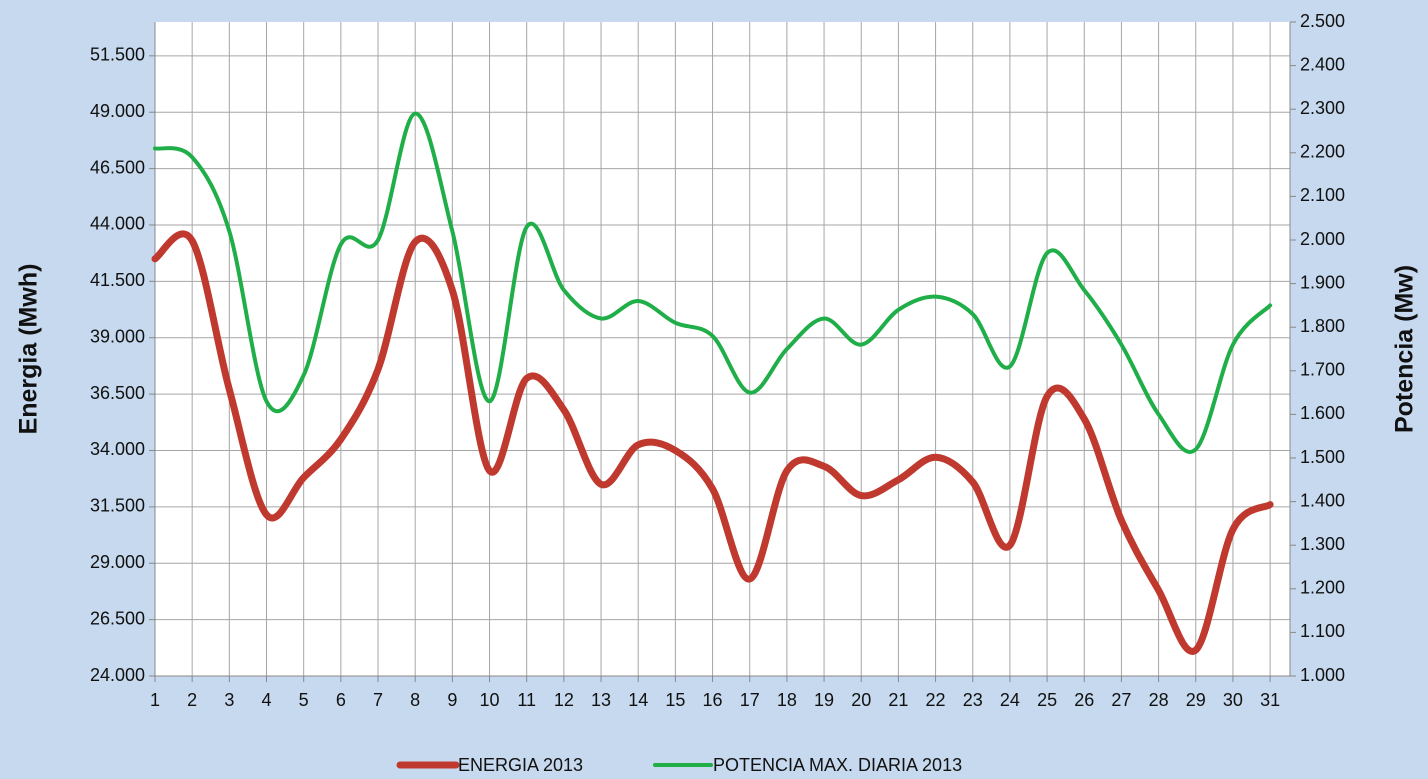 This screenshot has height=779, width=1428. Describe the element at coordinates (861, 700) in the screenshot. I see `x-tick-label: 20` at that location.